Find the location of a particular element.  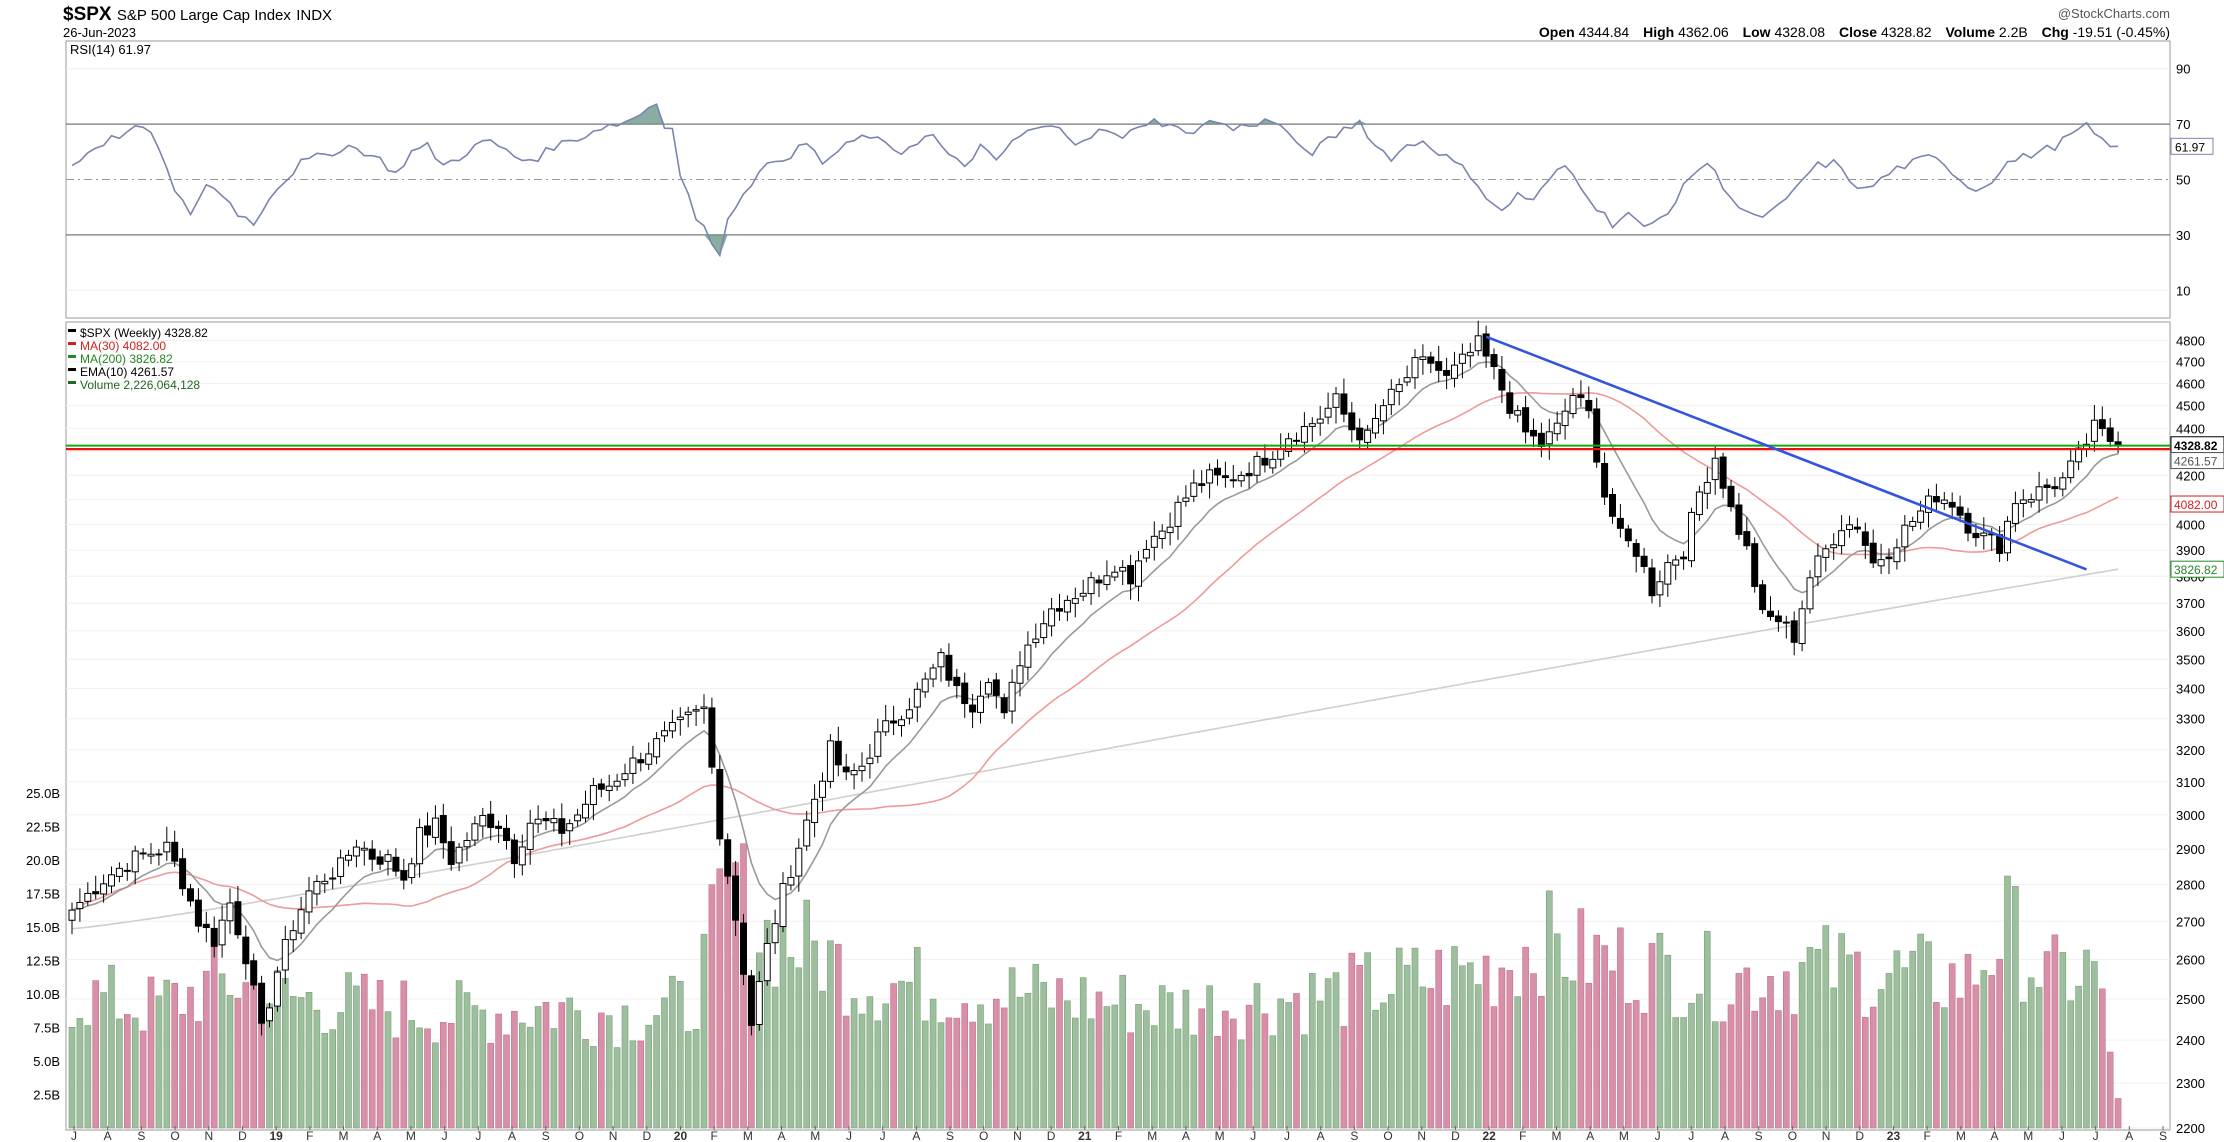

rsi-tick-label: 10 is located at coordinates (2183, 290).